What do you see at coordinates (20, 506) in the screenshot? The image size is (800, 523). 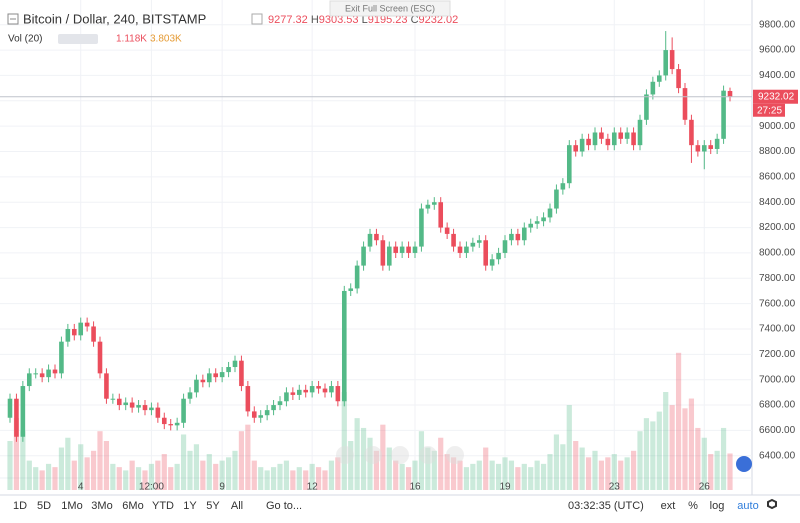 I see `range-button: 1D` at bounding box center [20, 506].